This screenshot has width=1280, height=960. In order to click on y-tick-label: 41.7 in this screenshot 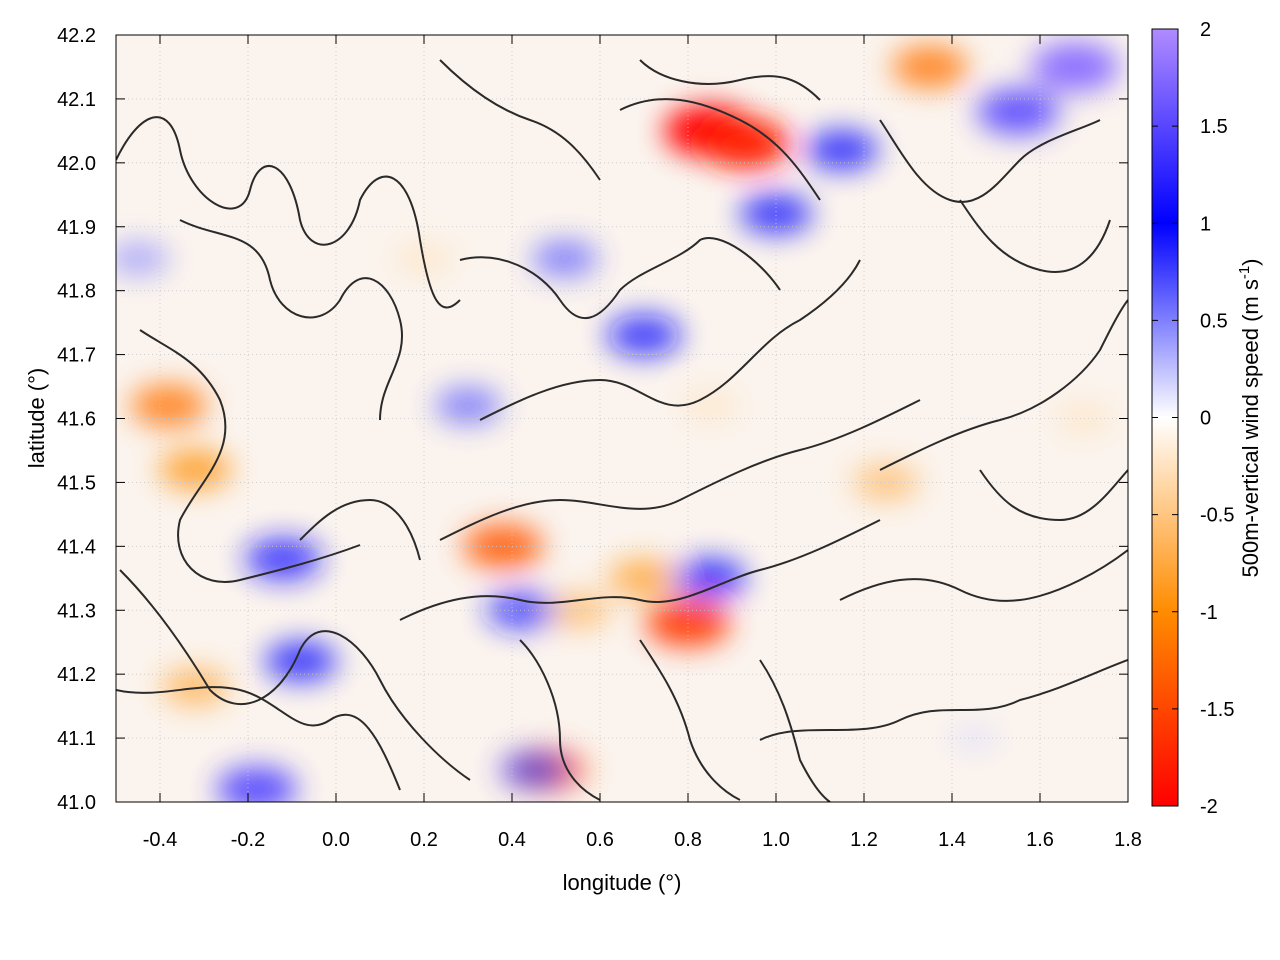, I will do `click(76, 356)`.